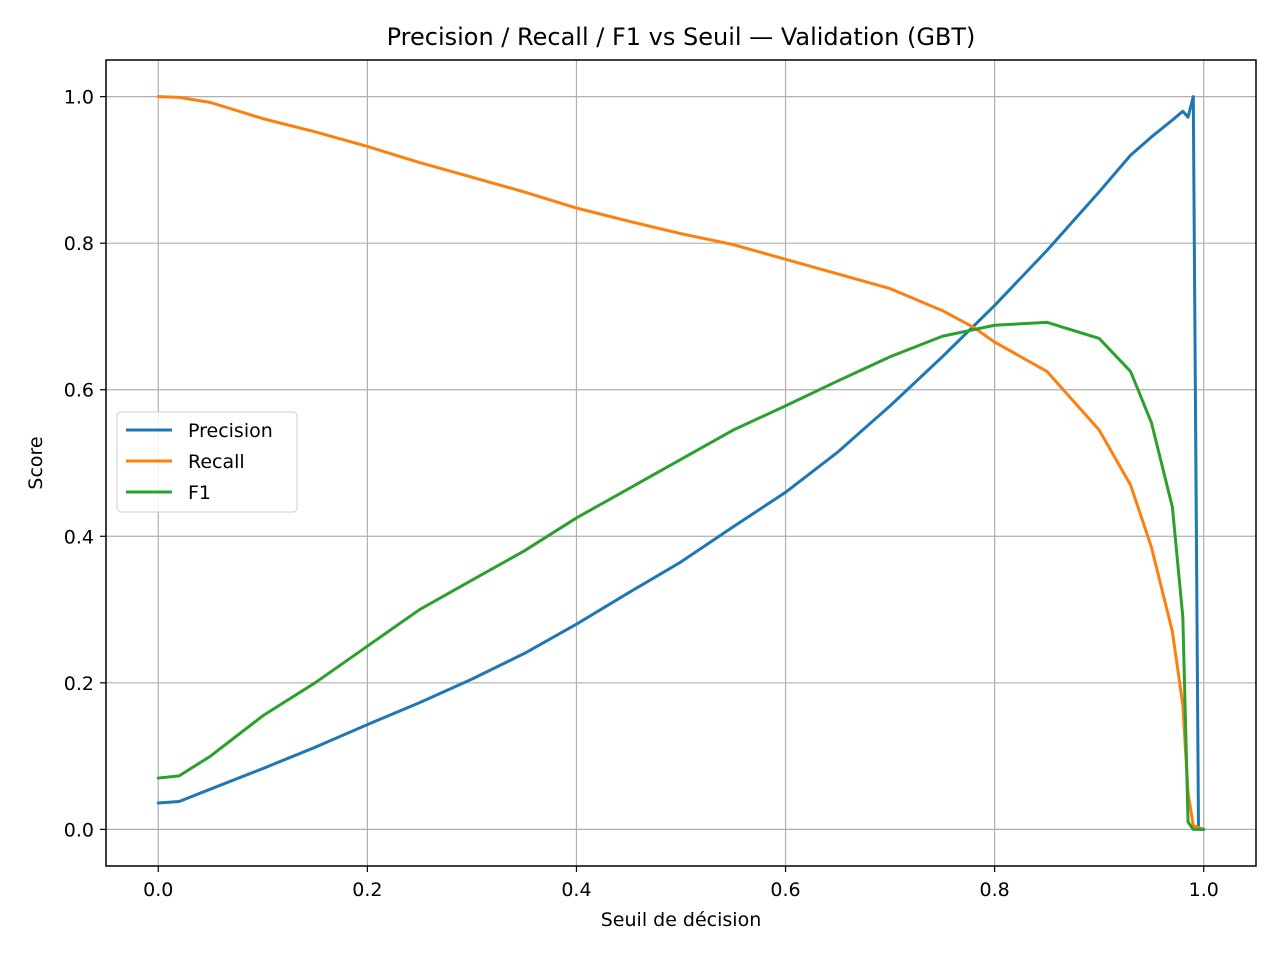 The image size is (1280, 960). I want to click on legend-label-f1: F1, so click(199, 493).